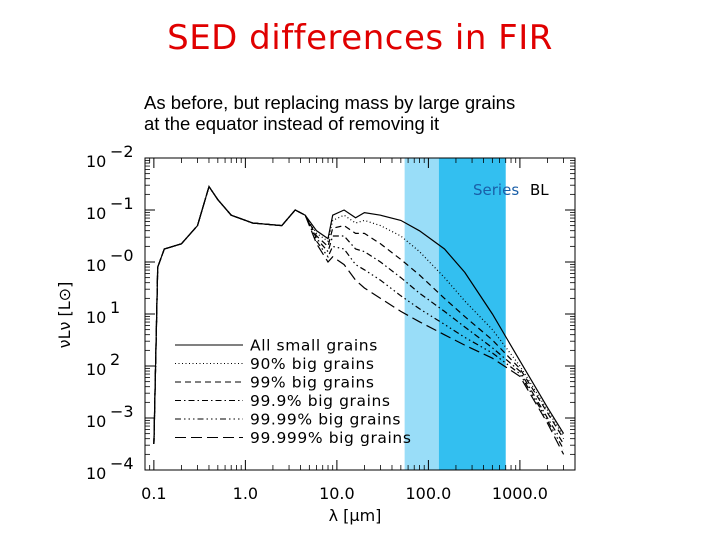  What do you see at coordinates (292, 123) in the screenshot?
I see `subtitle-line-2: at the equator instead of removing it` at bounding box center [292, 123].